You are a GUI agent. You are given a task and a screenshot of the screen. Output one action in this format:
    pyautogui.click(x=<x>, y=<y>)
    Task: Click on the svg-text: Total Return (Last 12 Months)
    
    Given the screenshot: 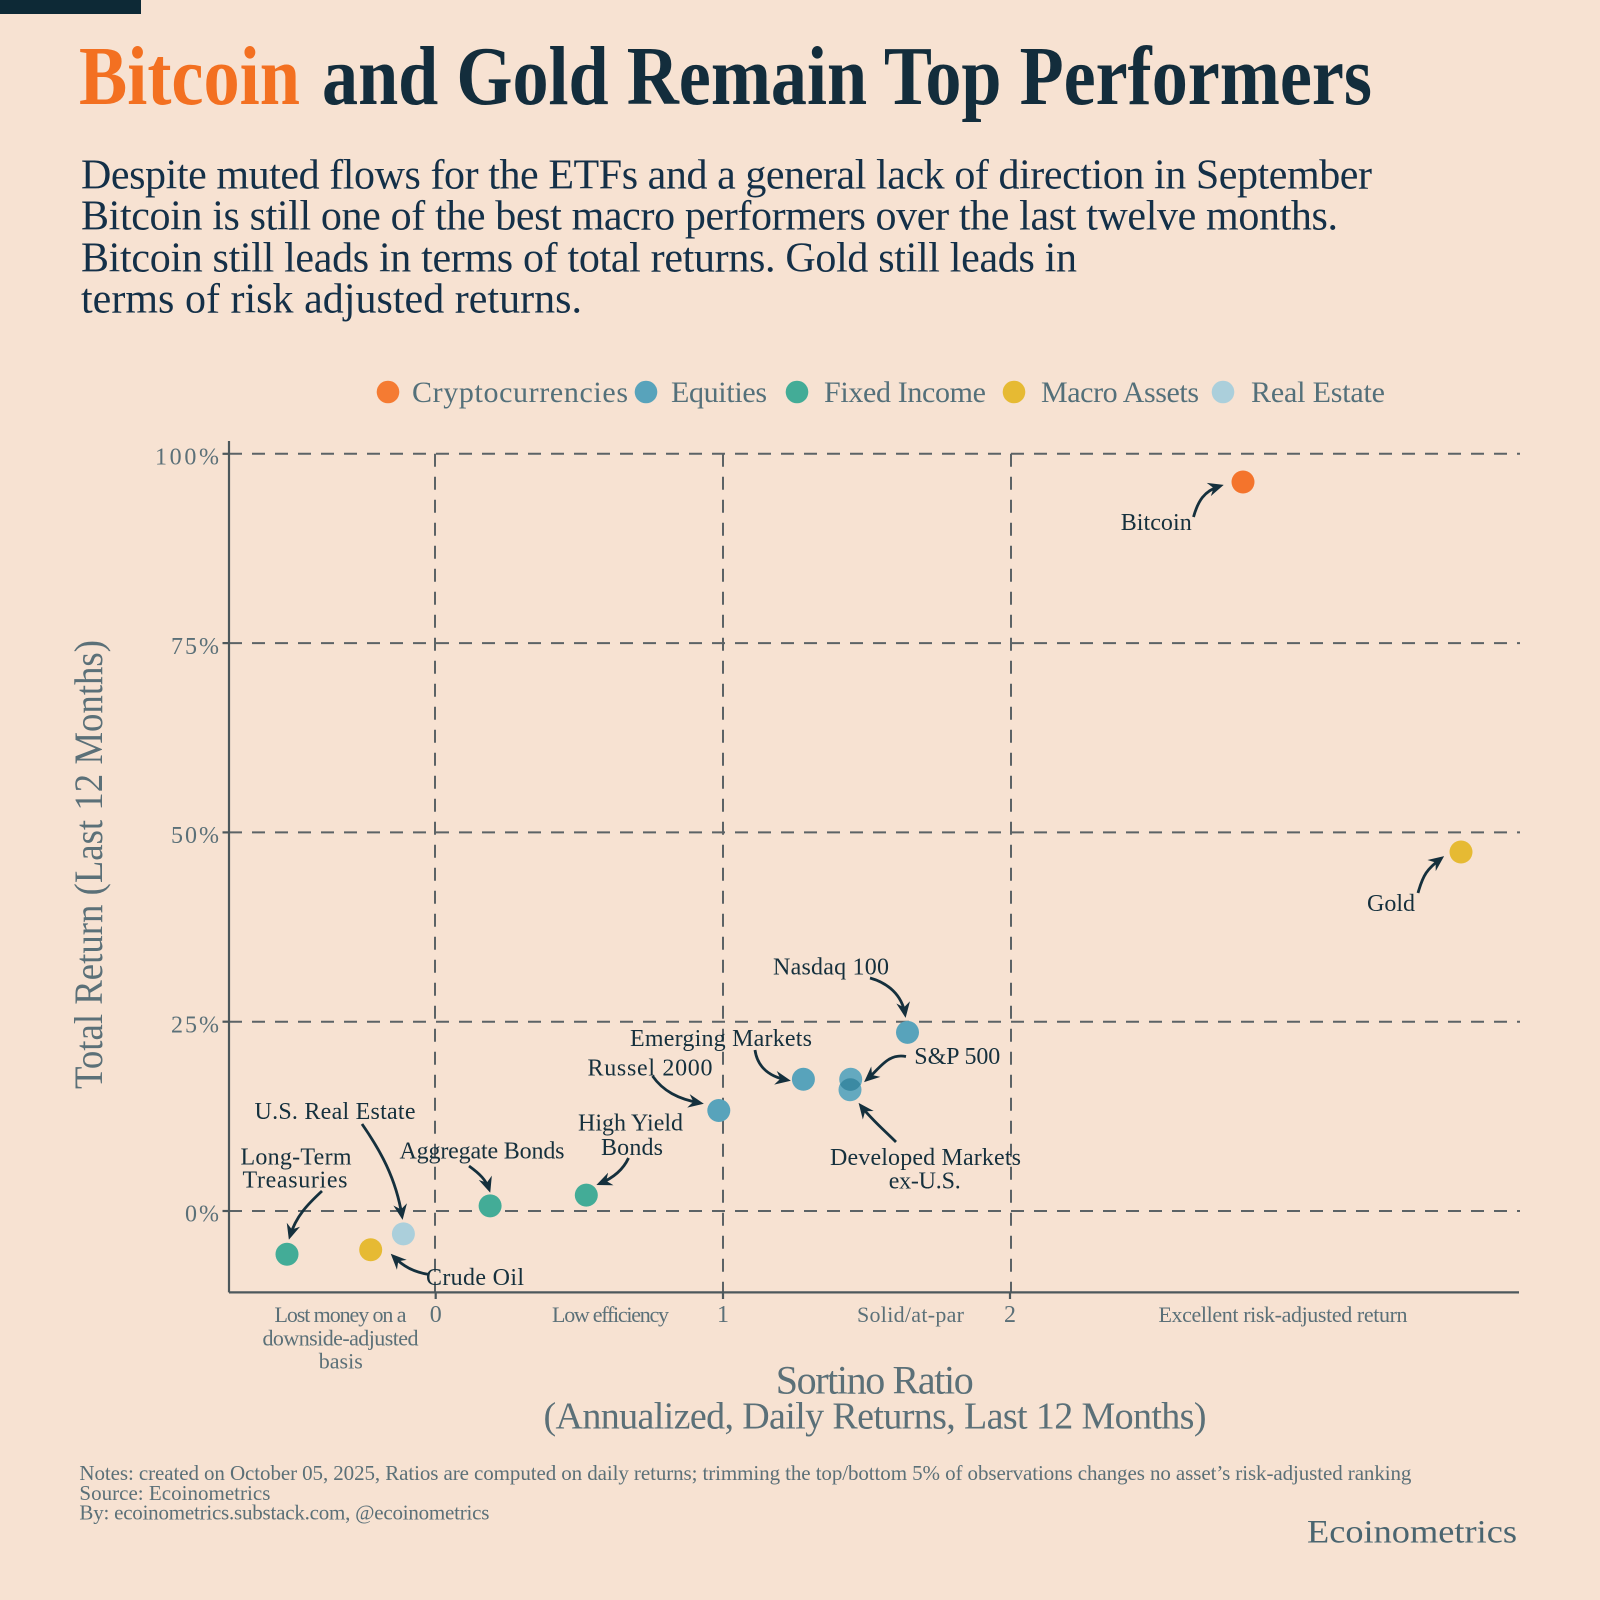 What is the action you would take?
    pyautogui.click(x=88, y=864)
    